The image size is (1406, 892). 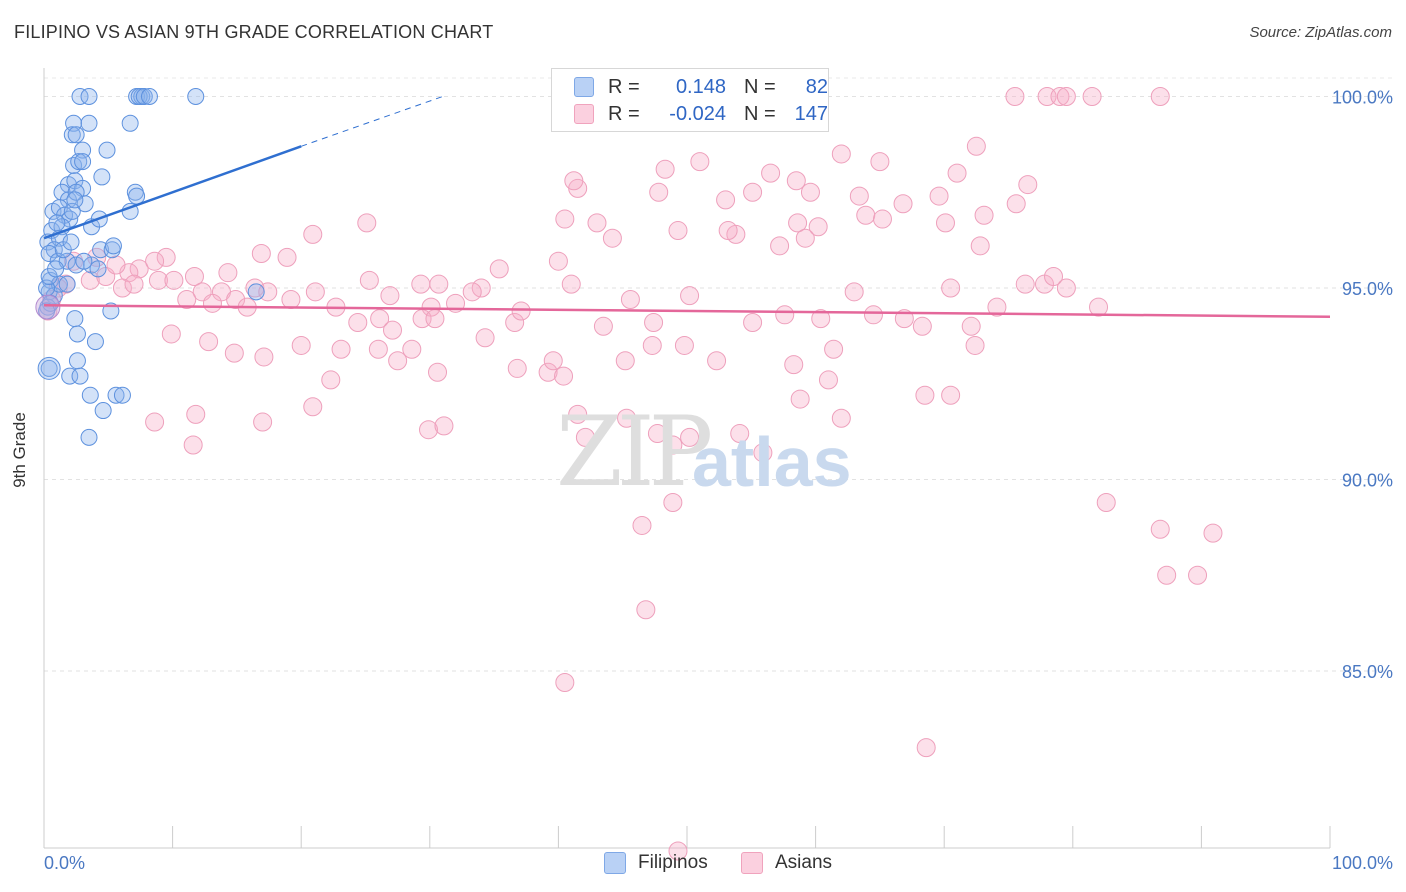 I want to click on legend-r-label: R =, so click(x=624, y=113).